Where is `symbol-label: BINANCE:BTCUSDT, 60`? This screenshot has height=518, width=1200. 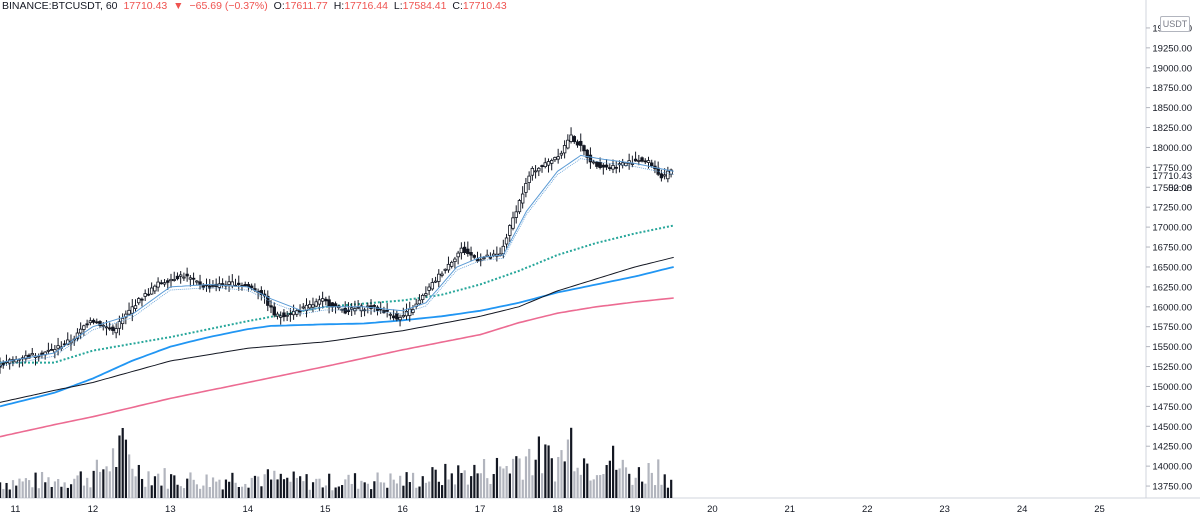
symbol-label: BINANCE:BTCUSDT, 60 is located at coordinates (60, 6).